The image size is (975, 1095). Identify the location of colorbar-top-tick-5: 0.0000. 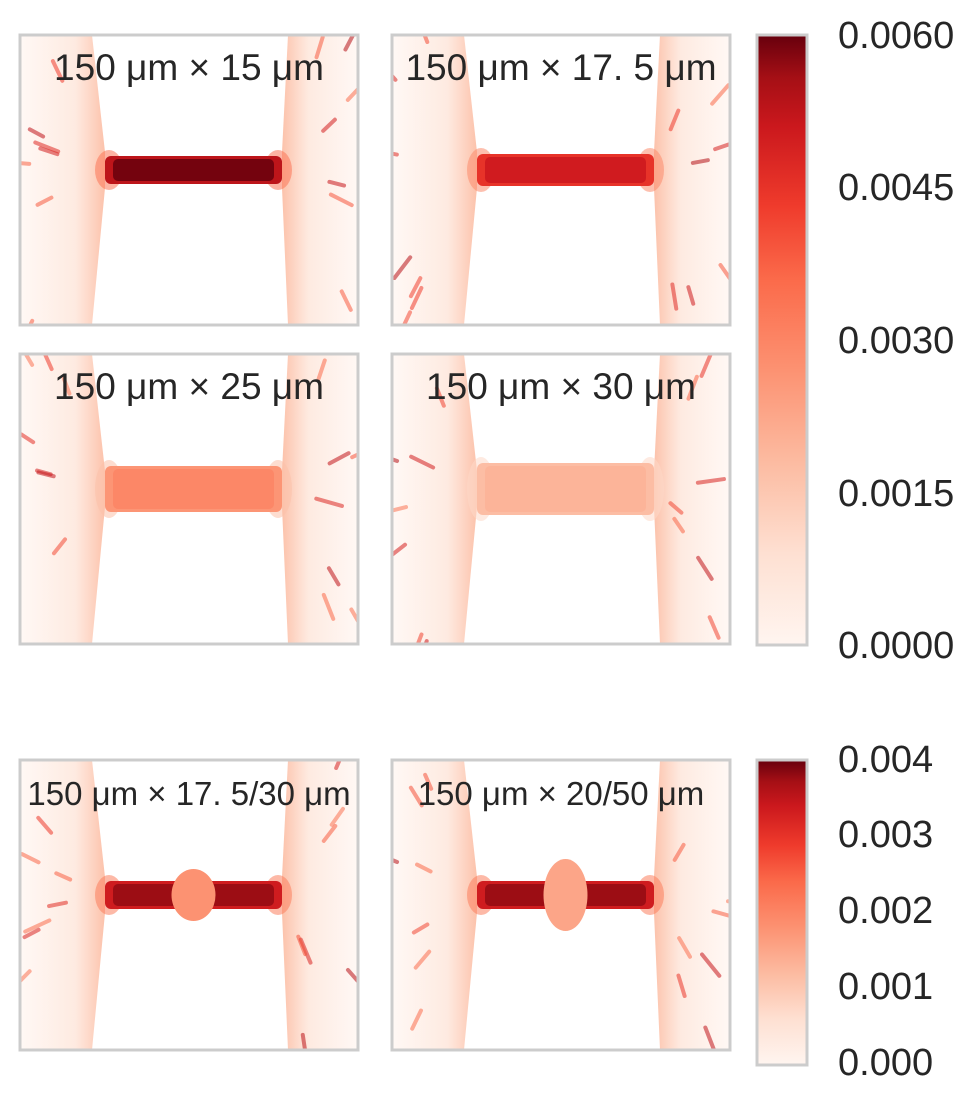
(896, 646).